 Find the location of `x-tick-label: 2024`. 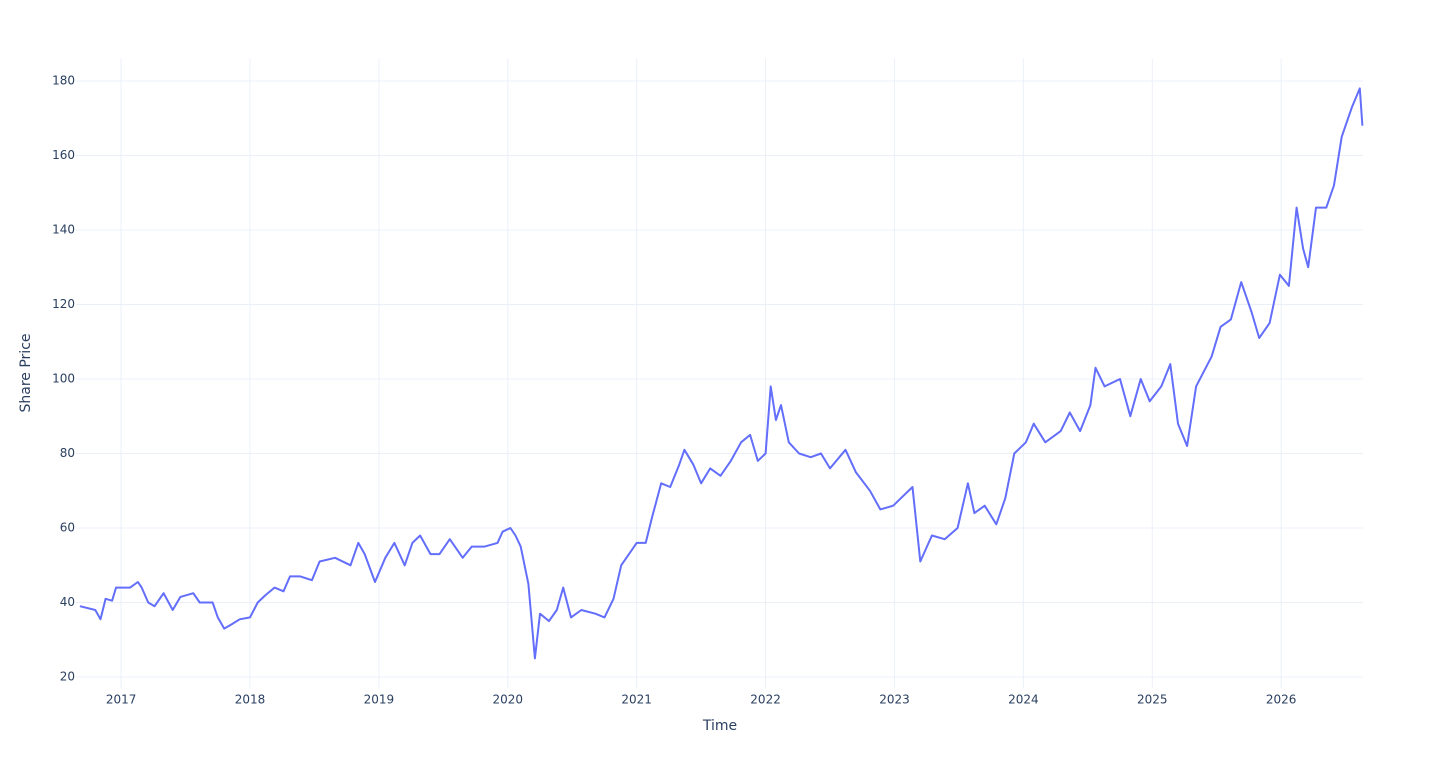

x-tick-label: 2024 is located at coordinates (1023, 700).